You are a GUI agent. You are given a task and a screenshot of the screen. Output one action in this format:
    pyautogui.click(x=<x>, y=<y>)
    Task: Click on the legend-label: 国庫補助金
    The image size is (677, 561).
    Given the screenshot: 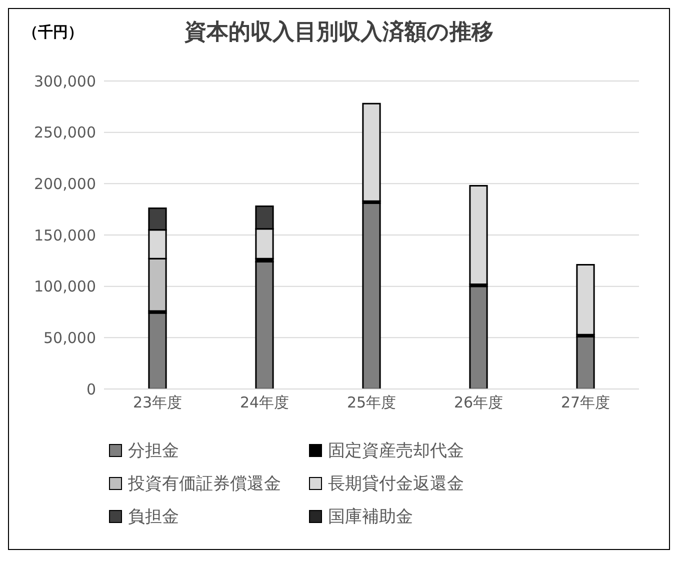 What is the action you would take?
    pyautogui.click(x=370, y=517)
    